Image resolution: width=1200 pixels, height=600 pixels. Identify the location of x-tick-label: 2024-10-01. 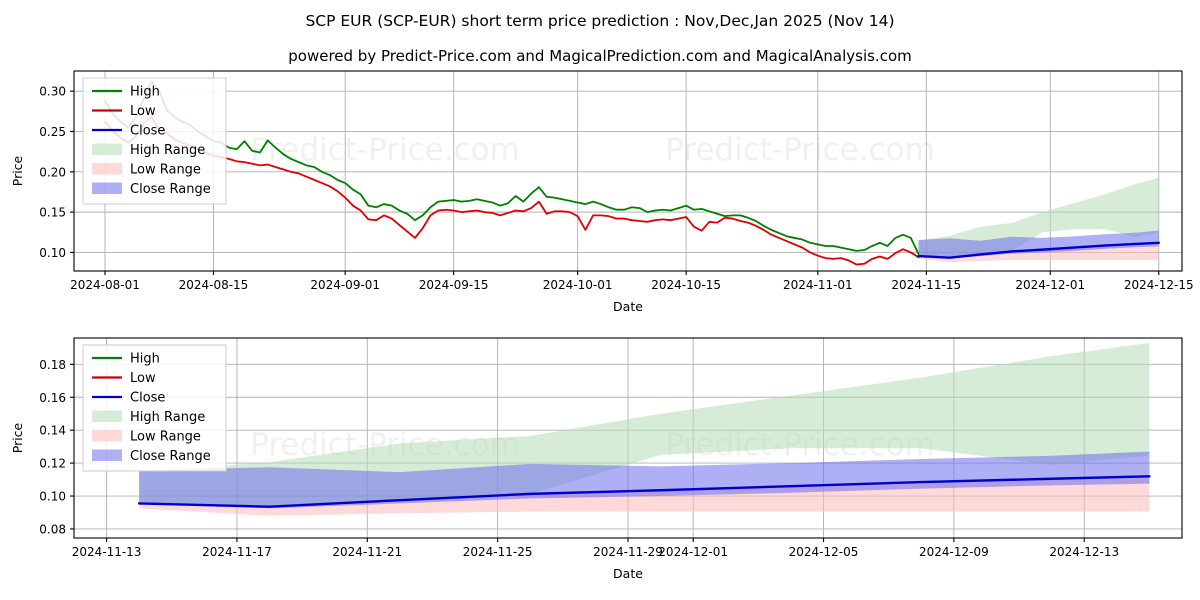
(578, 285).